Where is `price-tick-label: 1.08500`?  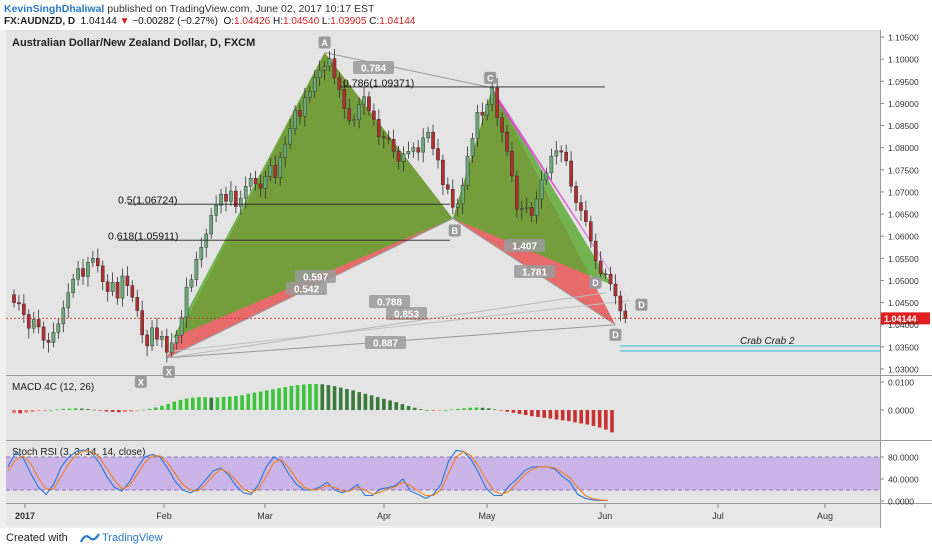 price-tick-label: 1.08500 is located at coordinates (903, 126).